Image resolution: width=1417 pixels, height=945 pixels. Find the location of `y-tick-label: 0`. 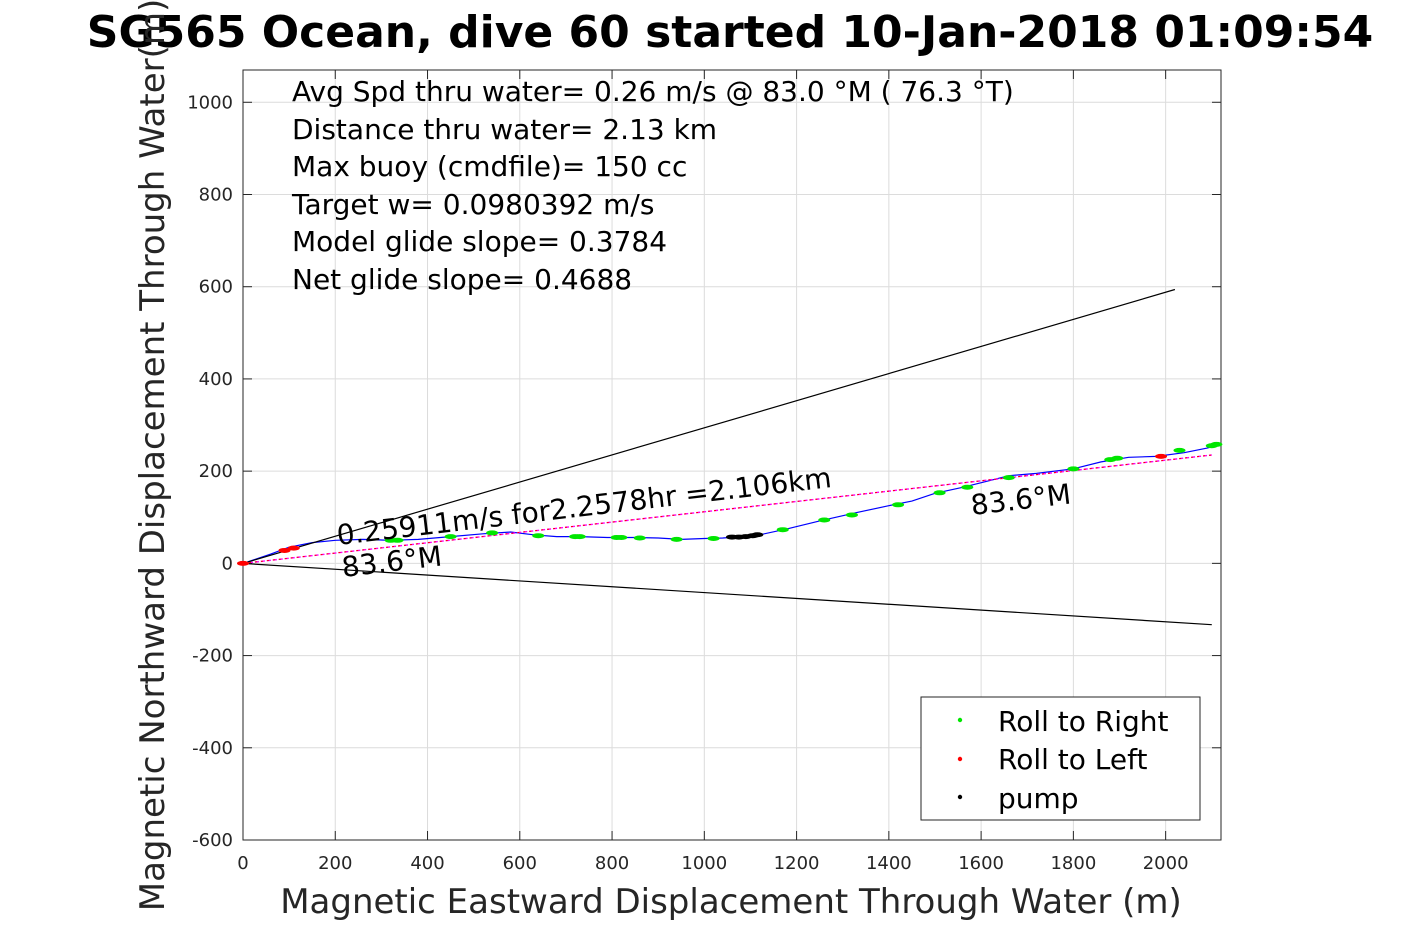

y-tick-label: 0 is located at coordinates (227, 563).